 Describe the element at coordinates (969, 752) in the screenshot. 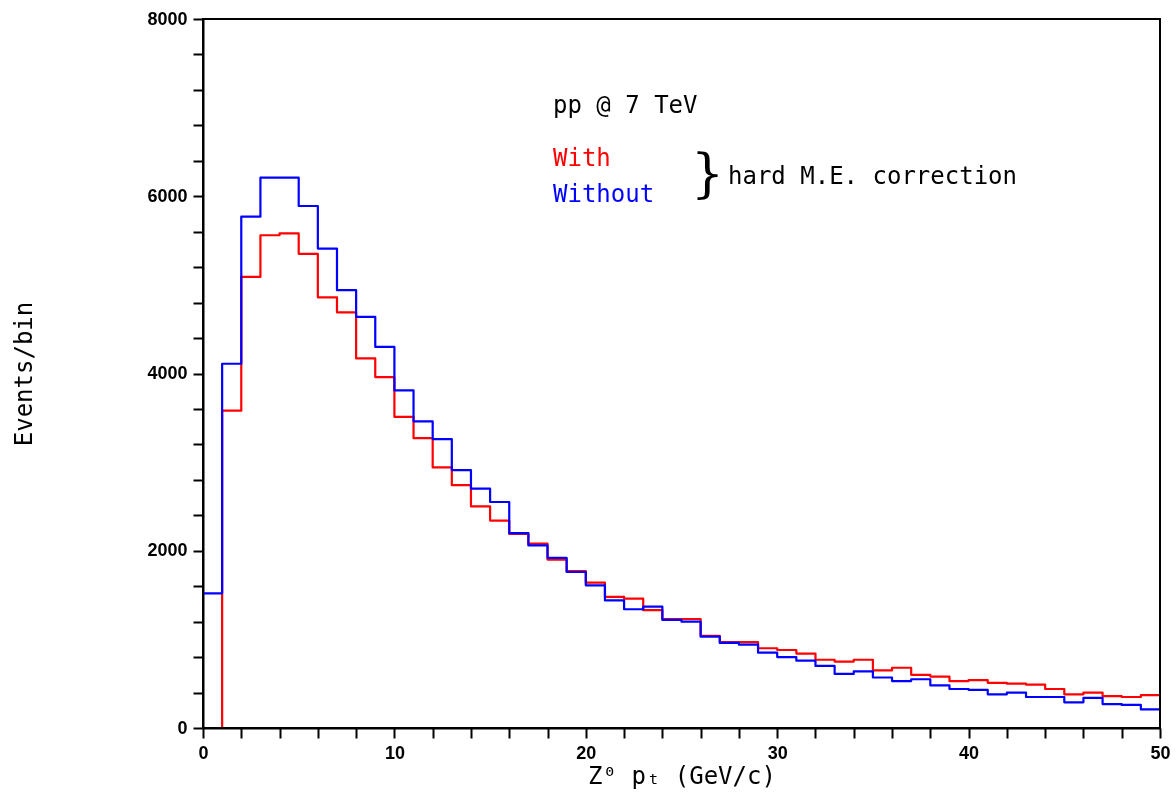

I see `x-tick-label: 40` at that location.